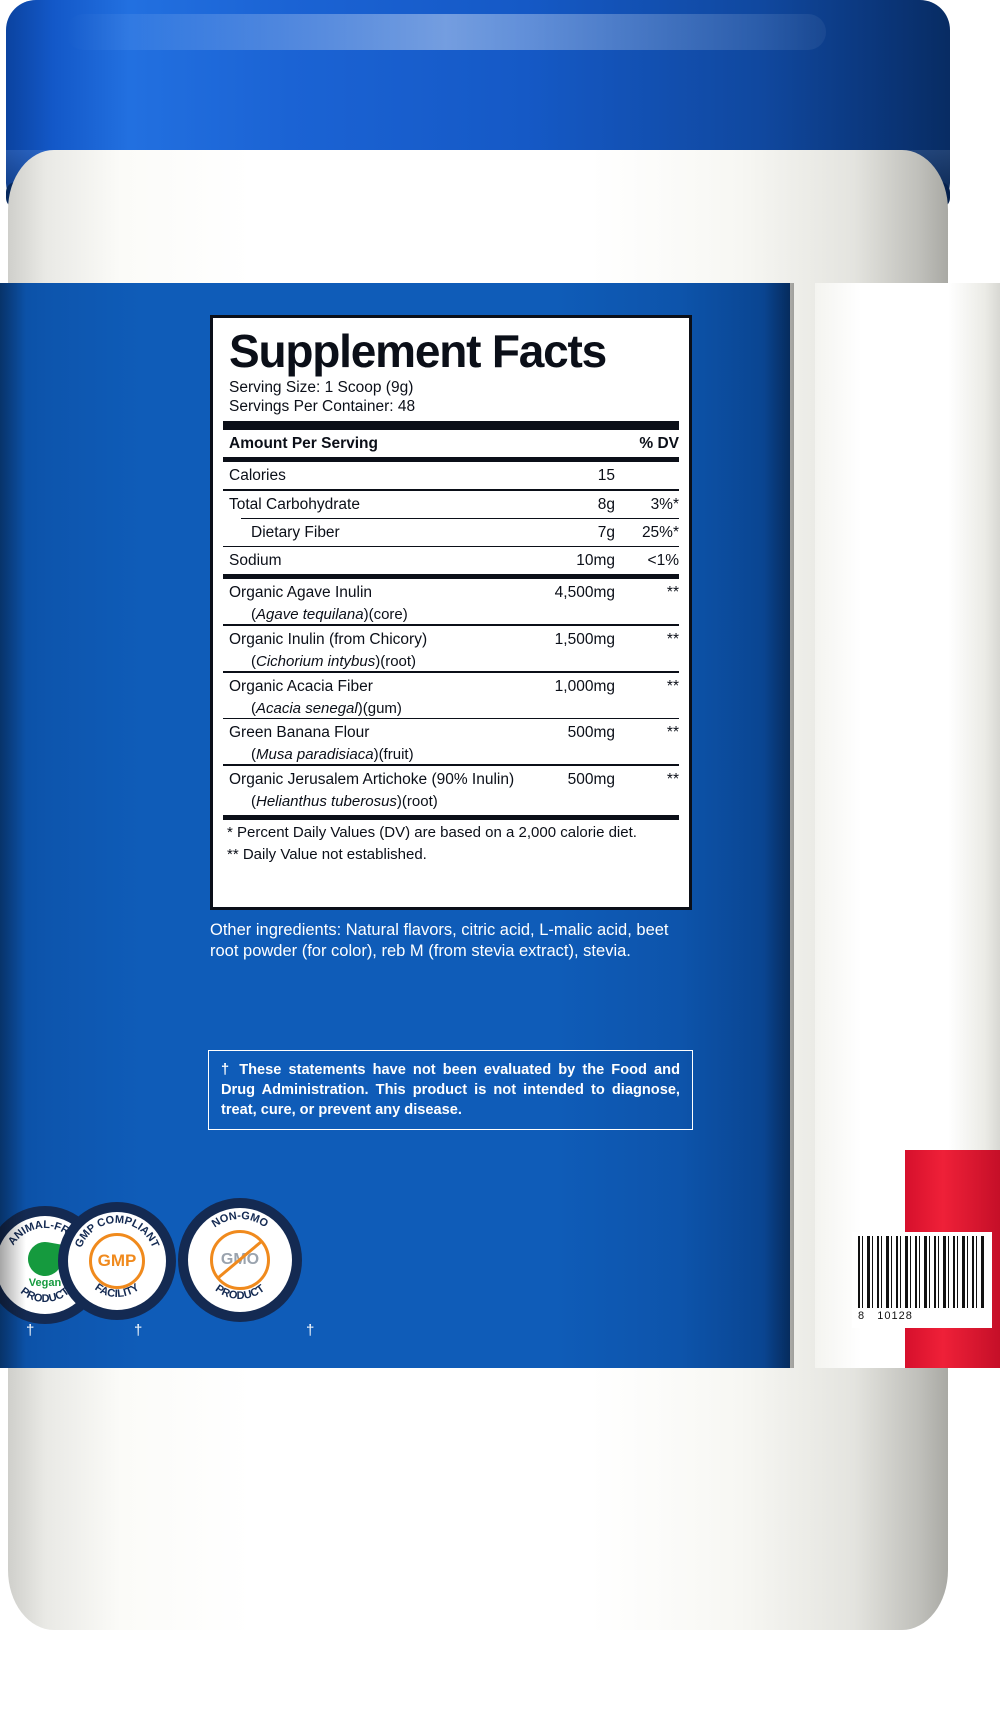  What do you see at coordinates (117, 1290) in the screenshot?
I see `svg-text: FACILITY` at bounding box center [117, 1290].